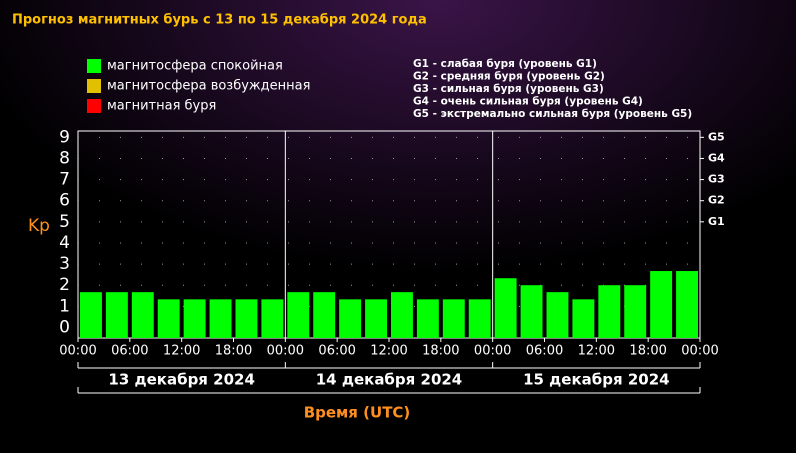  Describe the element at coordinates (161, 106) in the screenshot. I see `legend-label: магнитная буря` at that location.